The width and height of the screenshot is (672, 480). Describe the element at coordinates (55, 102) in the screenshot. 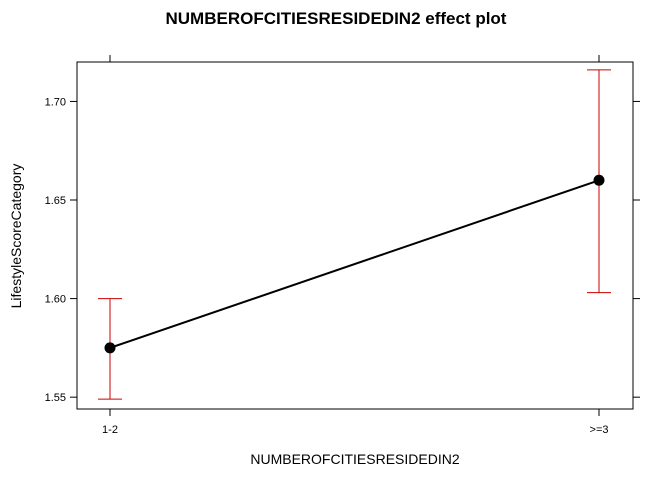

I see `y-tick-label: 1.70` at that location.